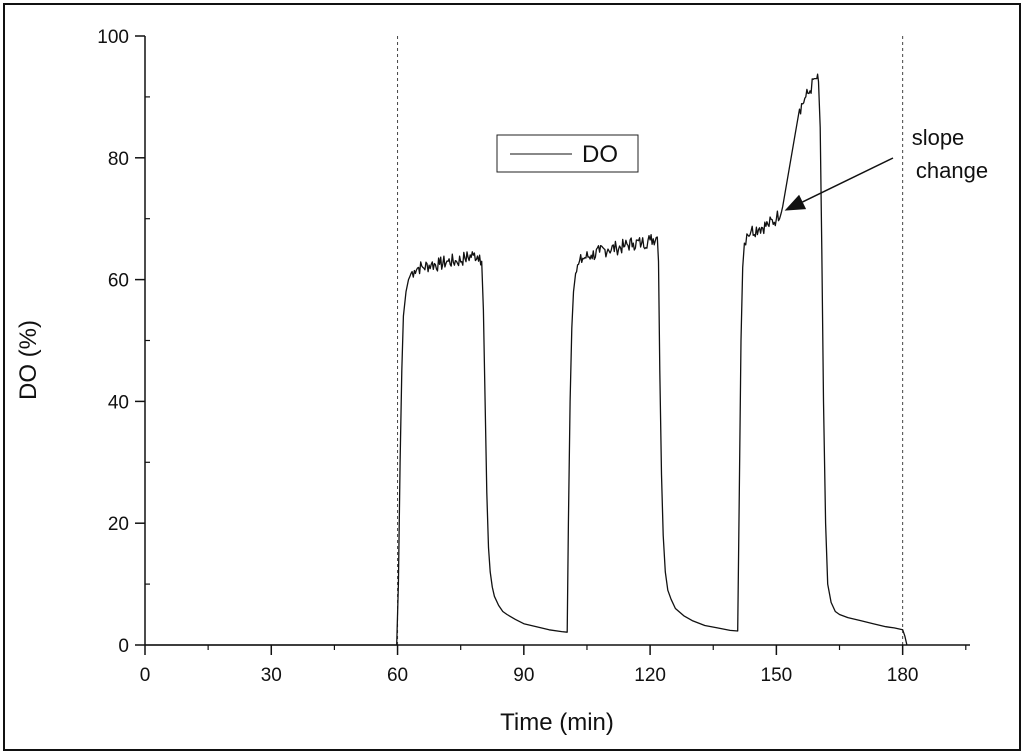  I want to click on y-tick-label: 80, so click(118, 159).